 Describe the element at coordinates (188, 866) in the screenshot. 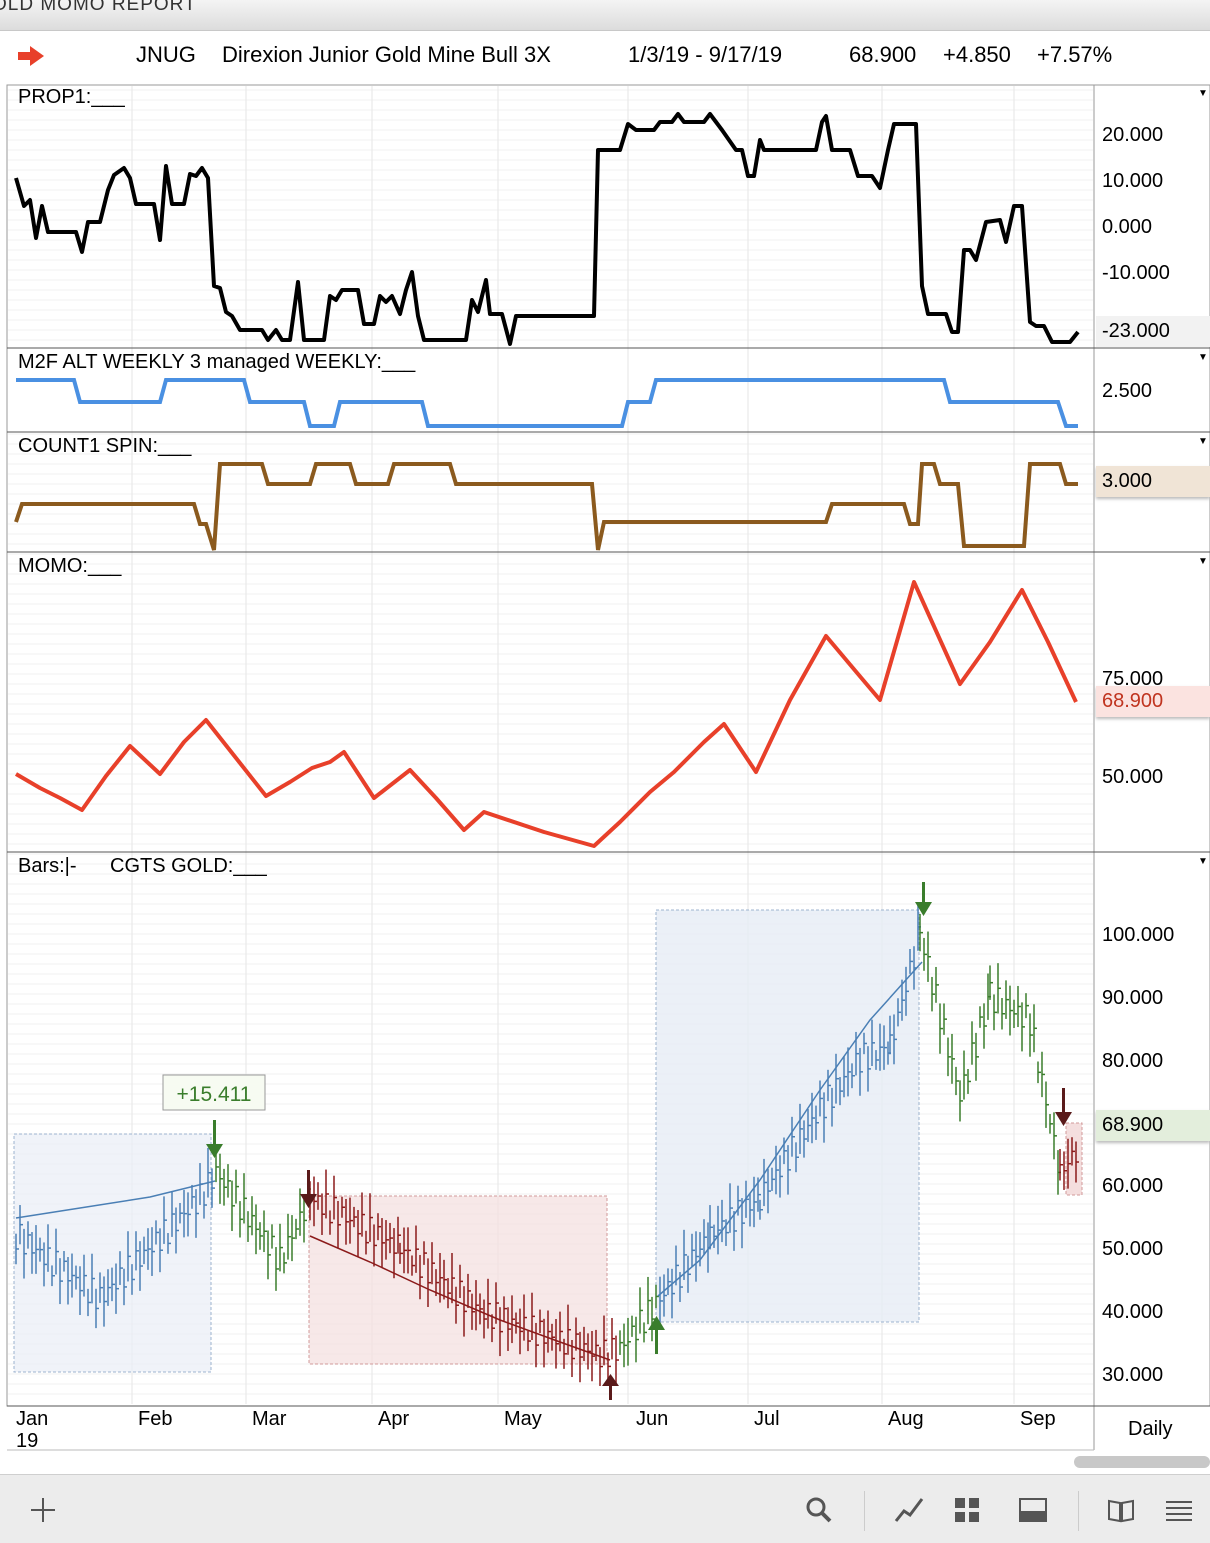

I see `gold-label: CGTS GOLD:___` at that location.